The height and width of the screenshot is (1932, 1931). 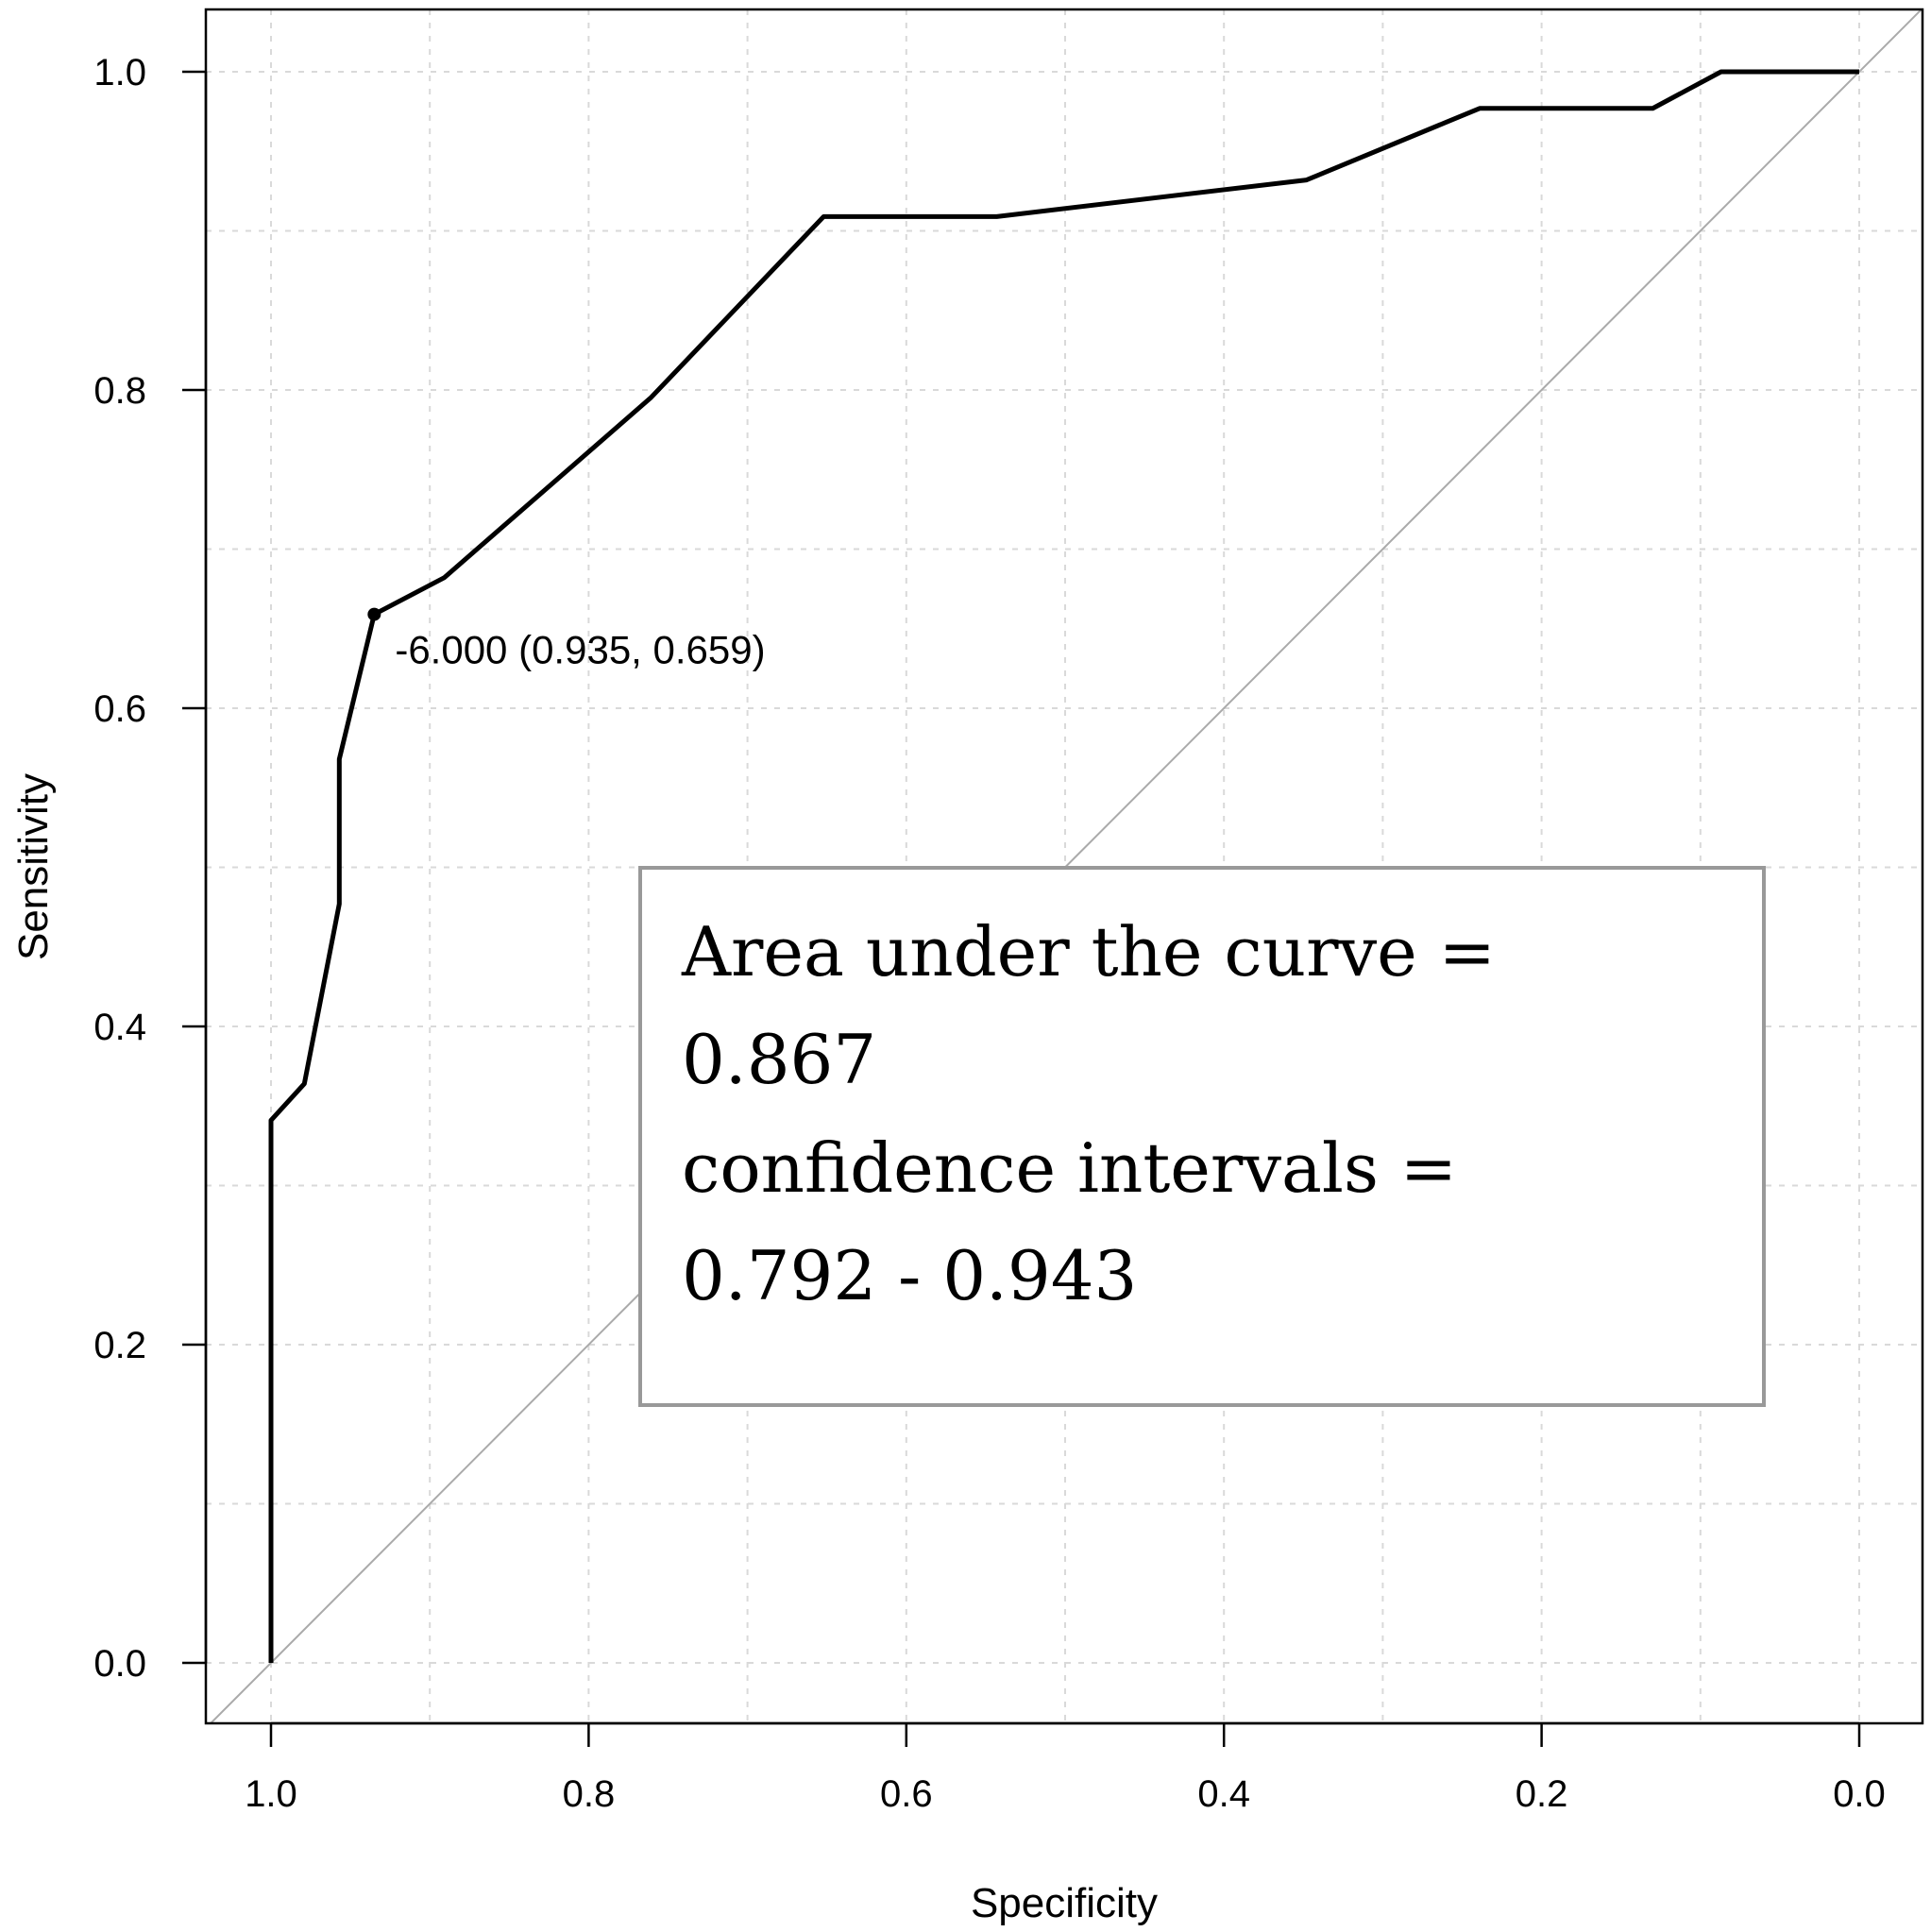 I want to click on x-tick-label: 0.0, so click(x=1859, y=1794).